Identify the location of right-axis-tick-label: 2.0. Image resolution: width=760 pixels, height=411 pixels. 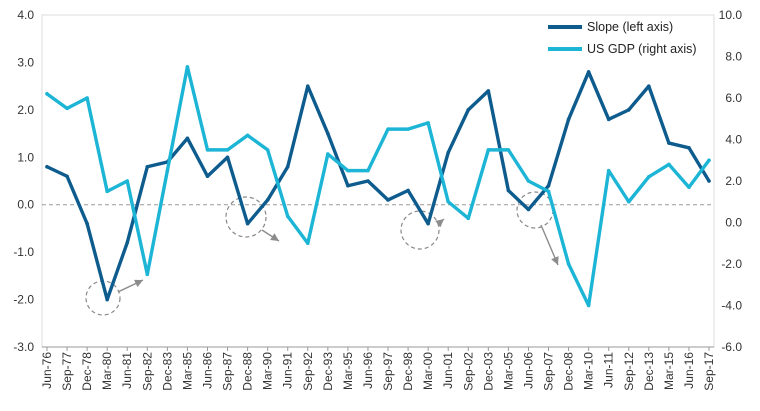
(733, 181).